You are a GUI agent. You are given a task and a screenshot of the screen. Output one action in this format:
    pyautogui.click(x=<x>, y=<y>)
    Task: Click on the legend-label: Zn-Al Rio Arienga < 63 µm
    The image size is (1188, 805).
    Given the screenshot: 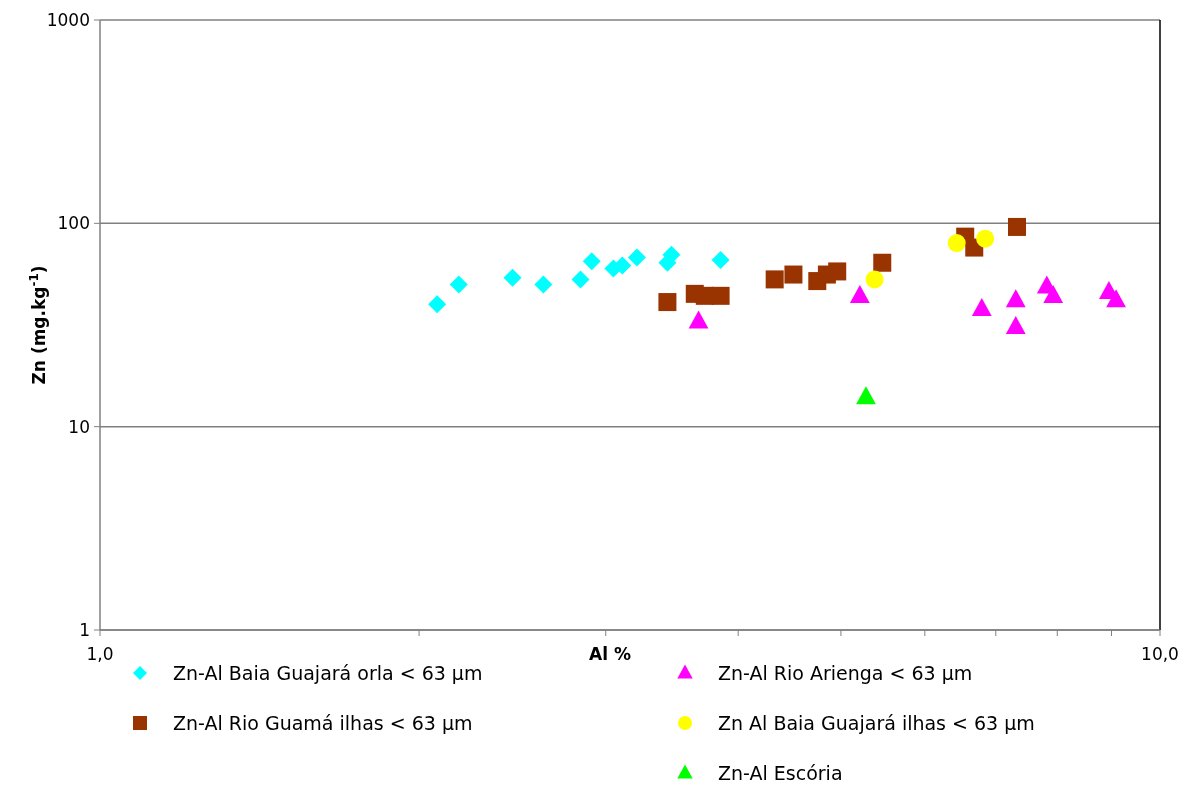 What is the action you would take?
    pyautogui.click(x=845, y=672)
    